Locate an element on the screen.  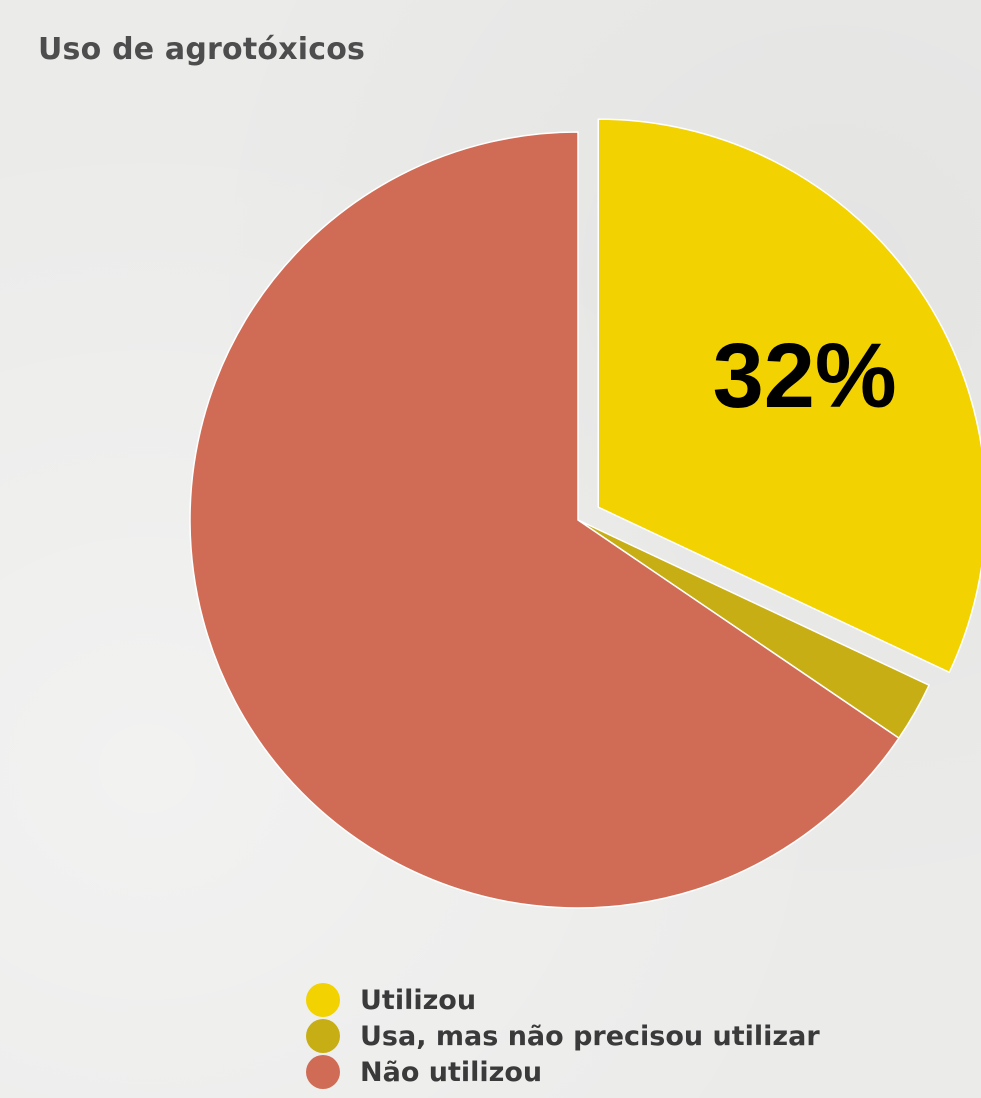
legend-label-usa-mas-nao-precisou: Usa, mas não precisou utilizar is located at coordinates (590, 1036).